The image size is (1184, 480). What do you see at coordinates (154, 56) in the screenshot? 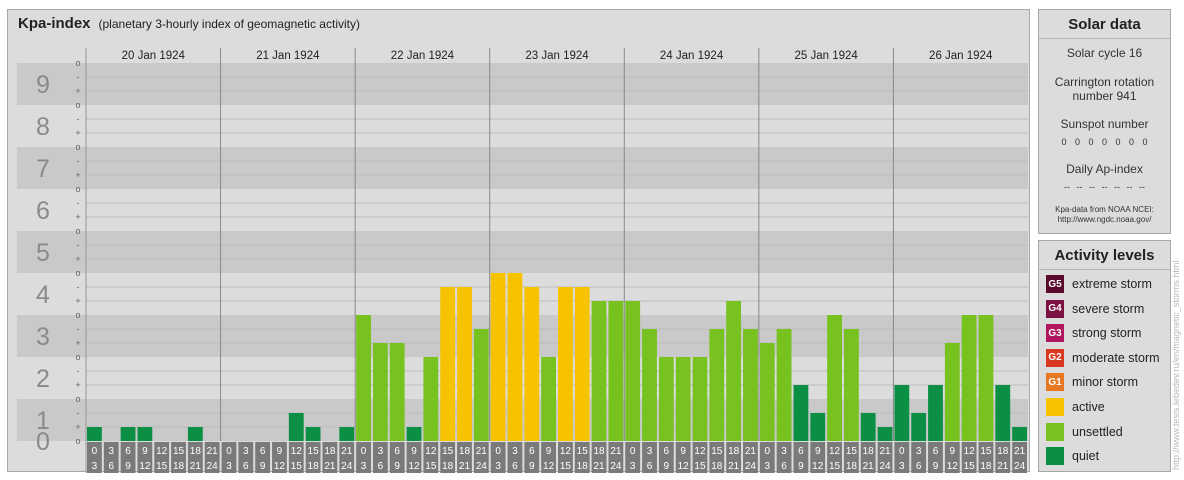
I see `day-label: 20 Jan 1924` at bounding box center [154, 56].